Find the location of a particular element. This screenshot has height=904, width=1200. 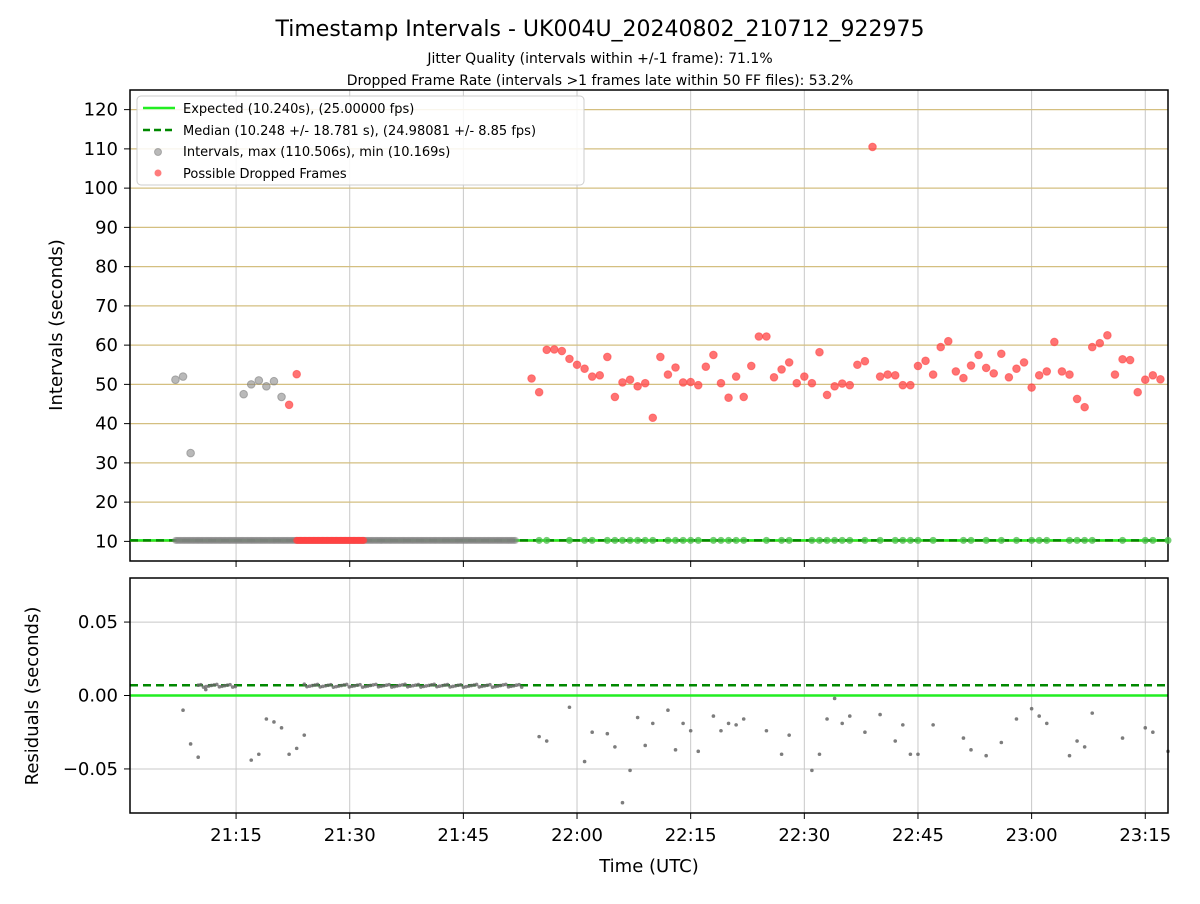

intervals-y-tick-label: 90 is located at coordinates (106, 227).